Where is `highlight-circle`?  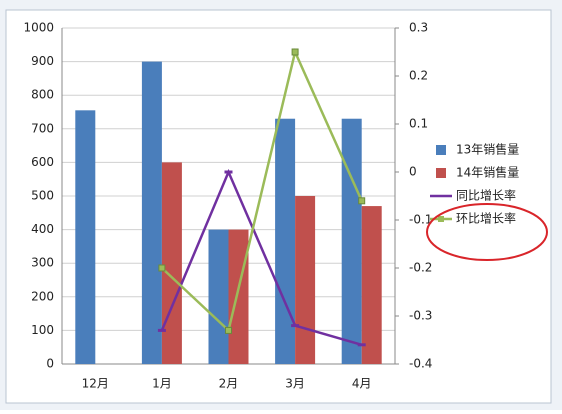 highlight-circle is located at coordinates (487, 232).